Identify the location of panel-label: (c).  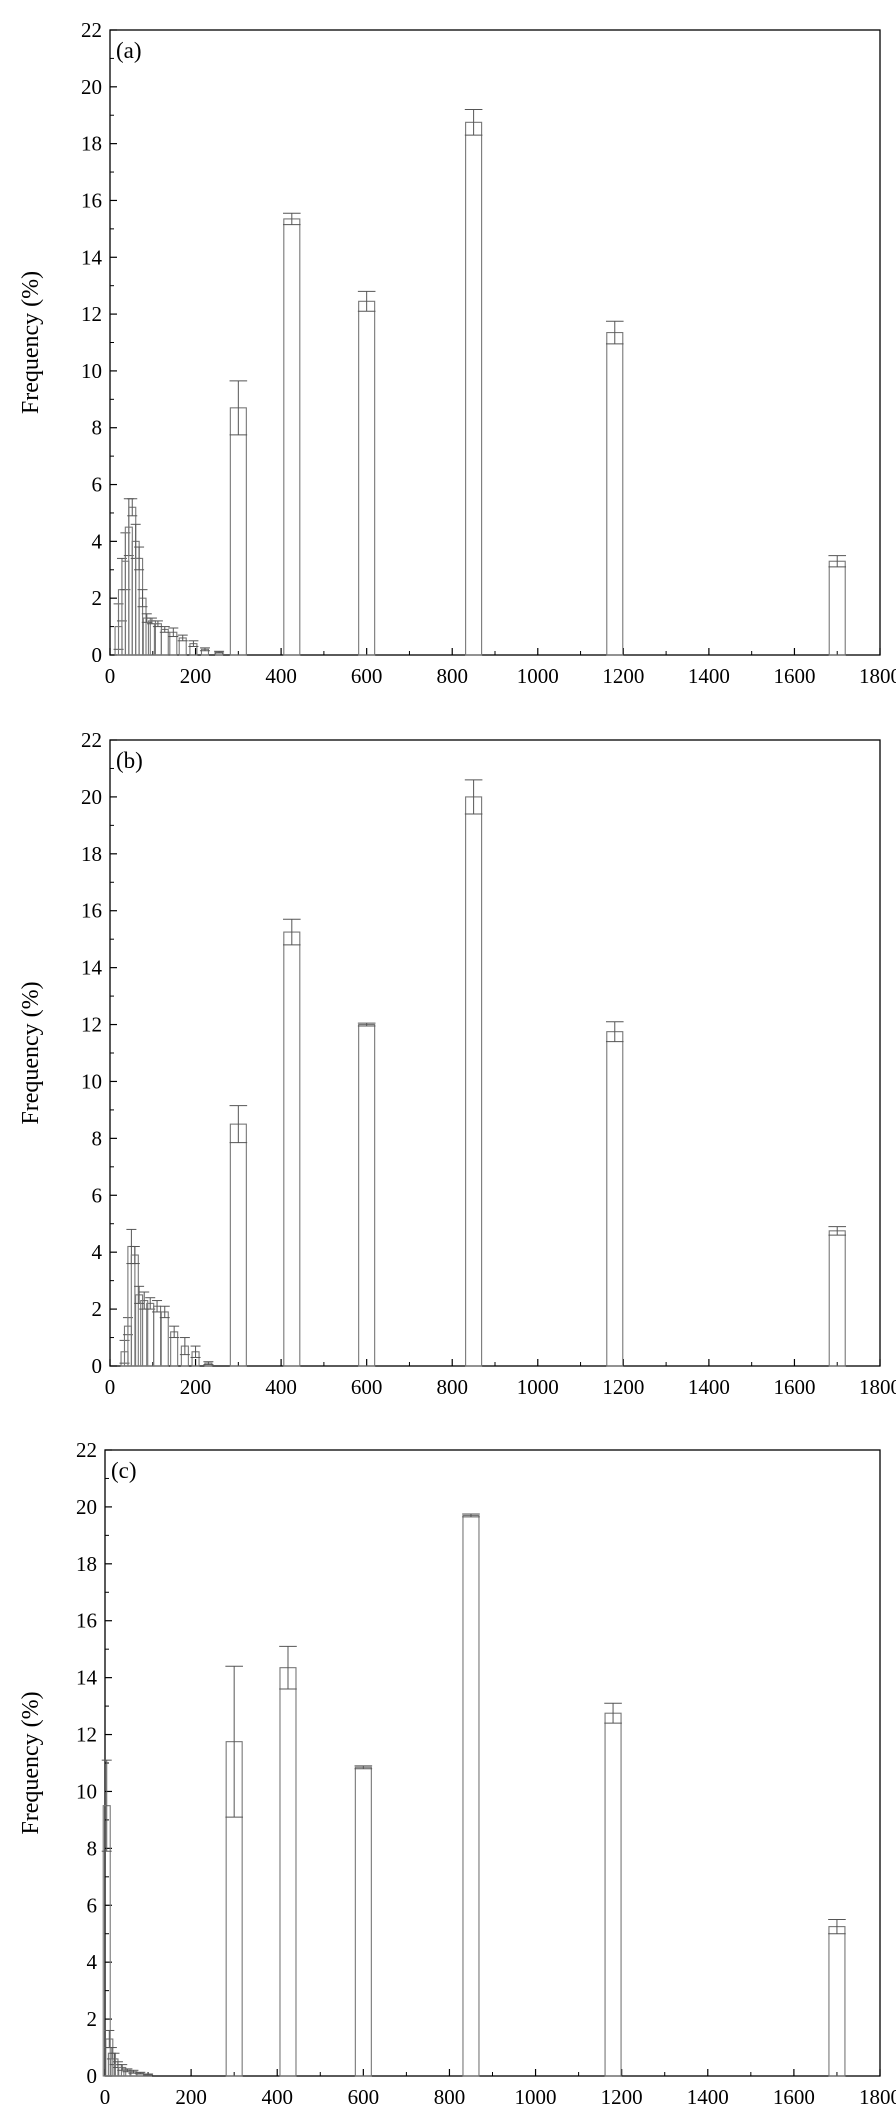
(124, 1470).